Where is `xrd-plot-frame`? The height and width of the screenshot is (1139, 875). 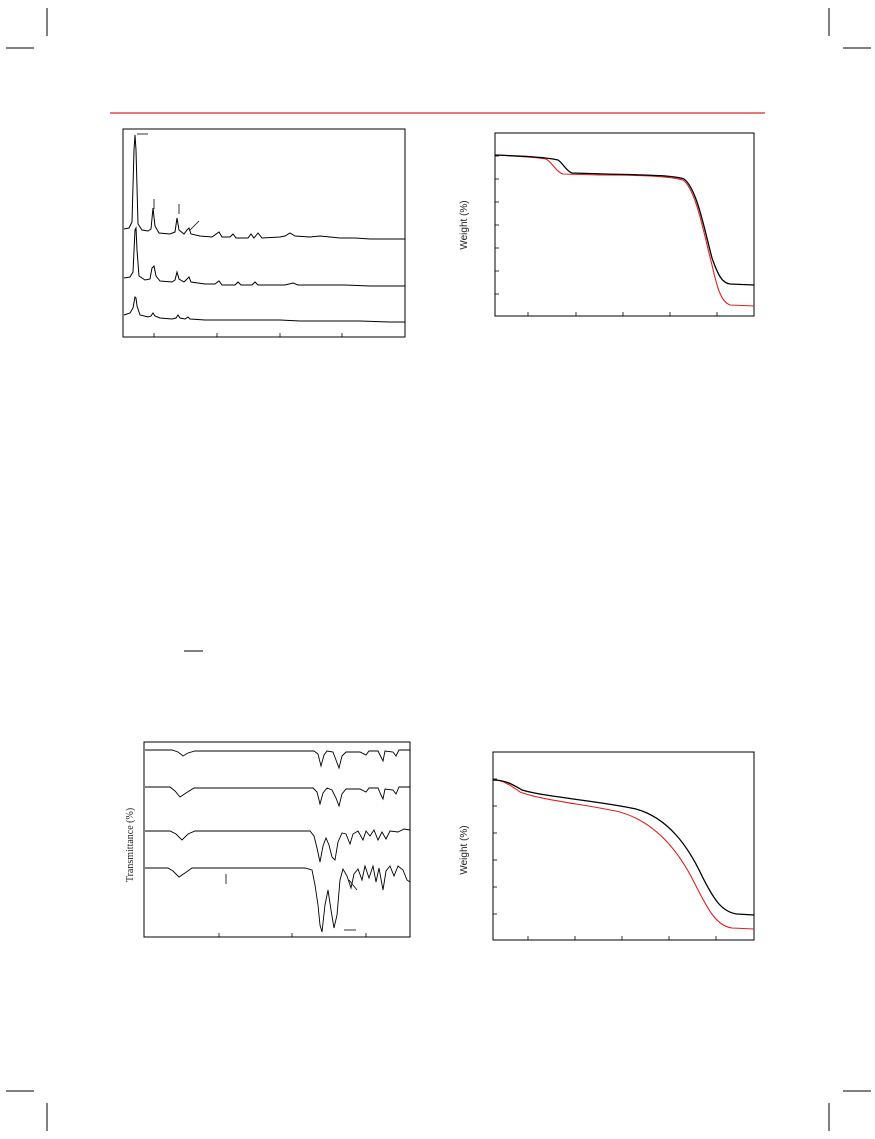 xrd-plot-frame is located at coordinates (264, 233).